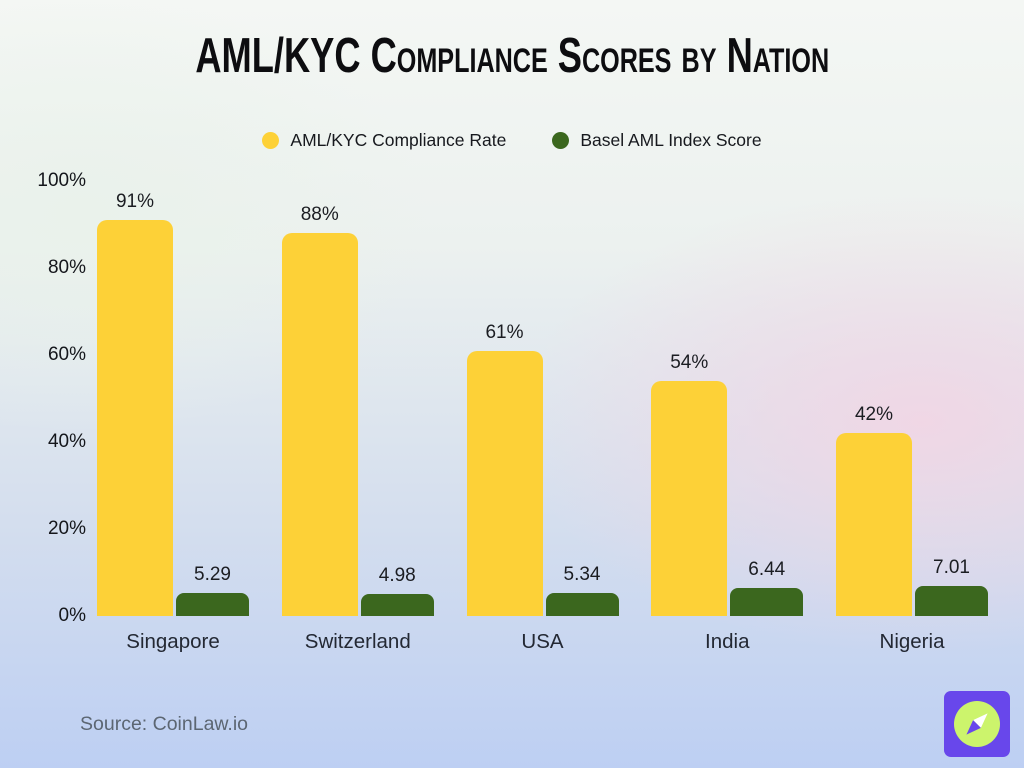 The width and height of the screenshot is (1024, 768). What do you see at coordinates (271, 140) in the screenshot?
I see `legend-dot-yellow-icon` at bounding box center [271, 140].